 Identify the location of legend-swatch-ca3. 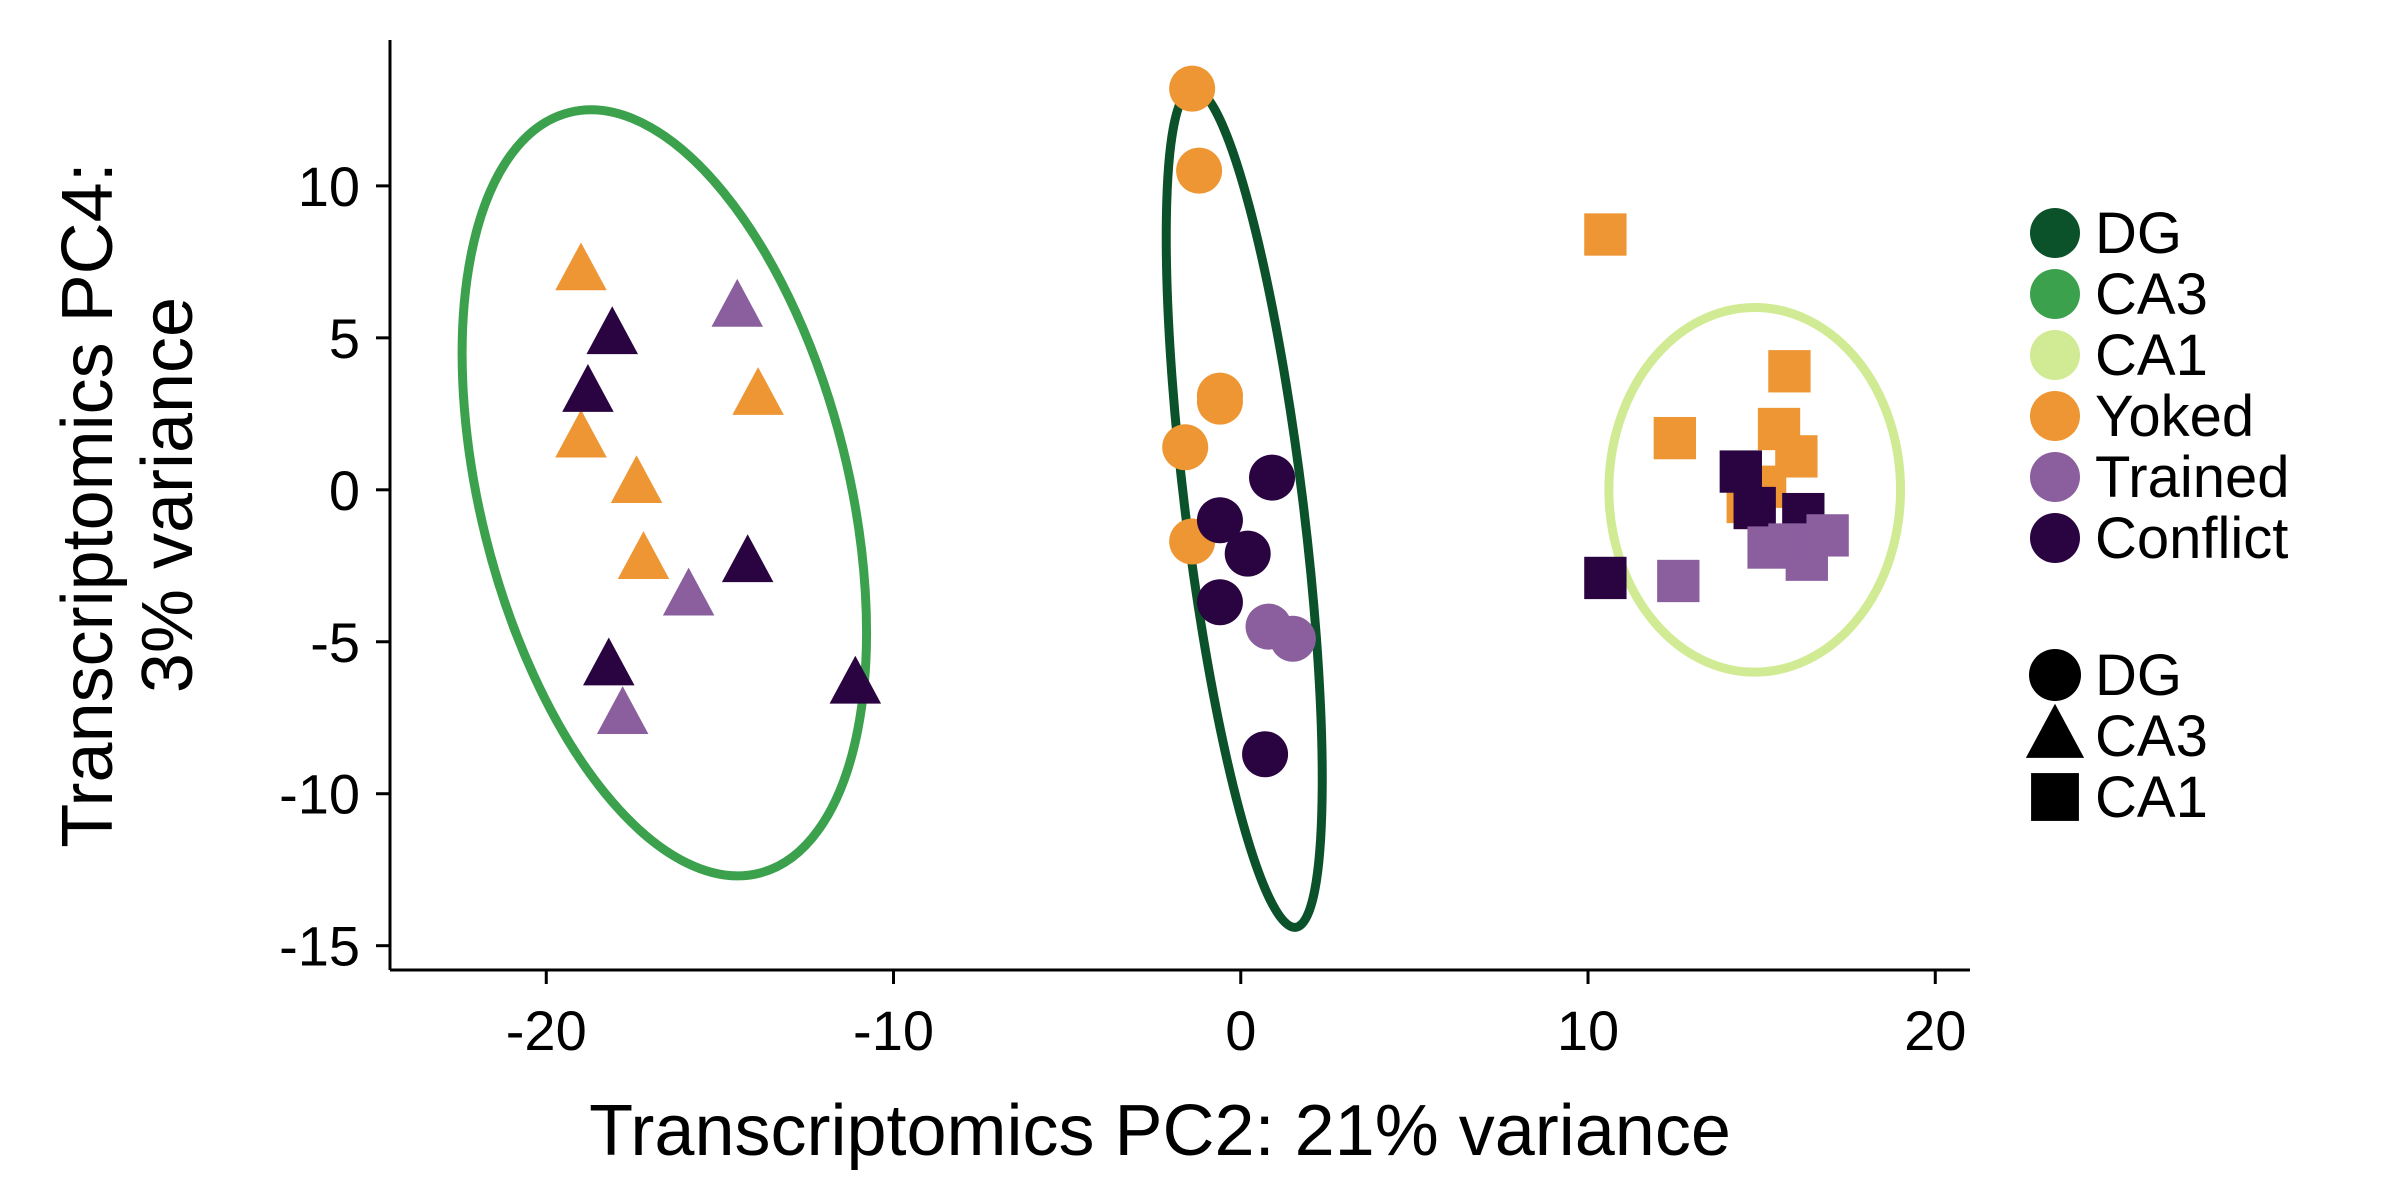
(2055, 294).